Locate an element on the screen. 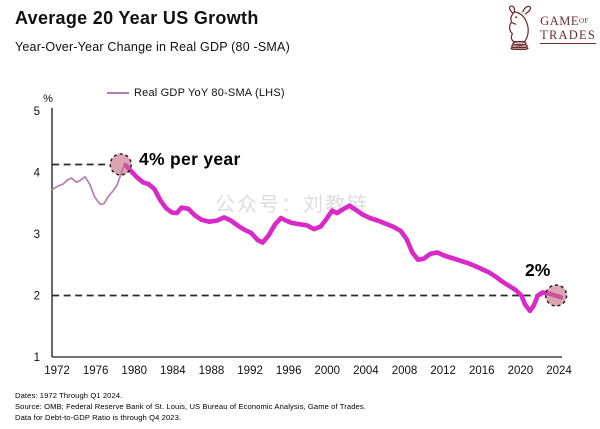 The height and width of the screenshot is (429, 600). y-tick-label: 5 is located at coordinates (37, 112).